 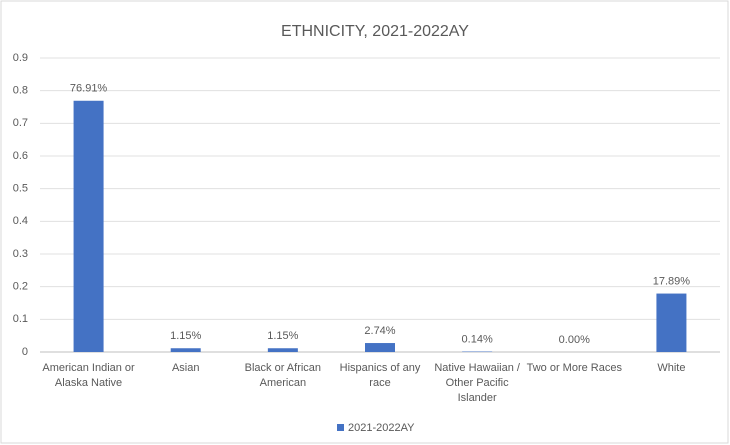 I want to click on x-tick-label: Asian, so click(x=185, y=368).